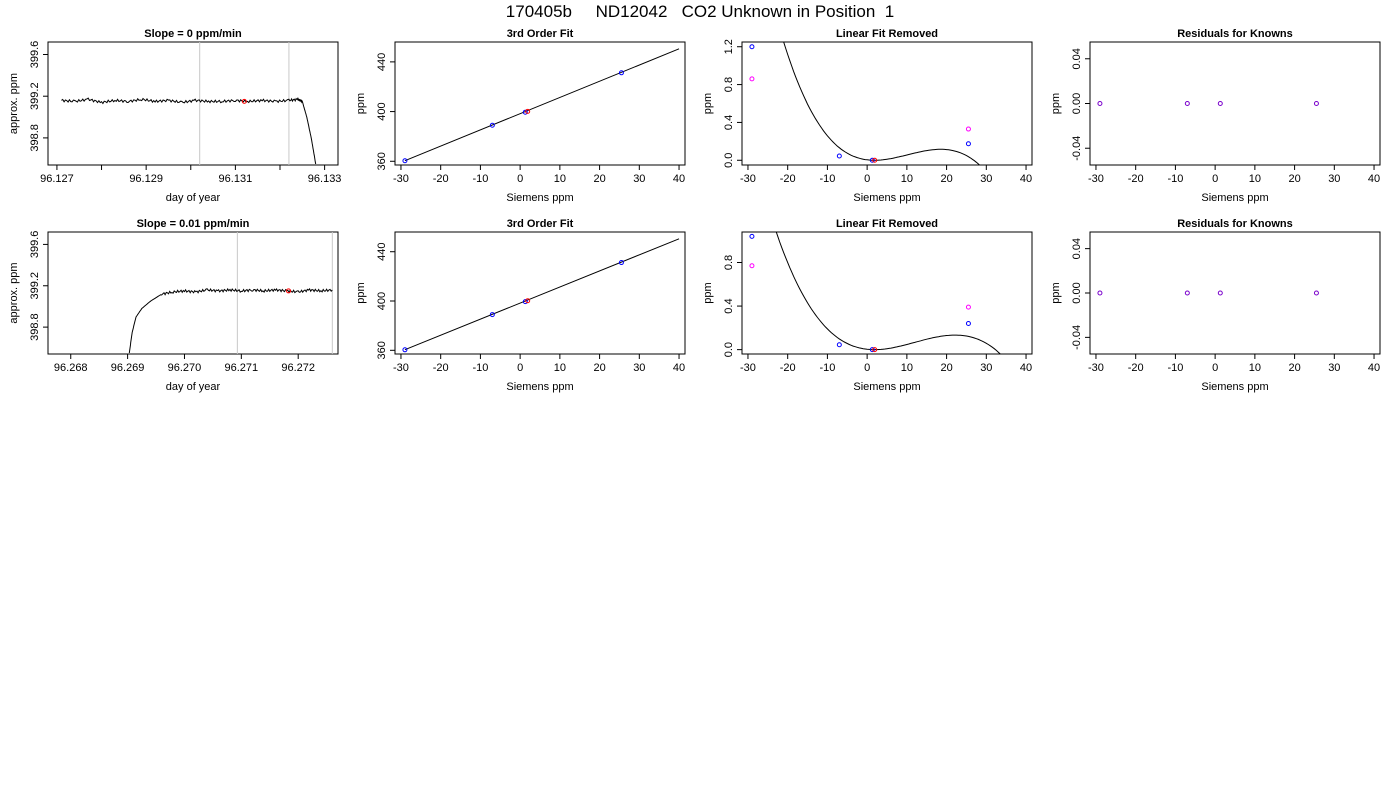 This screenshot has height=800, width=1400. Describe the element at coordinates (729, 46) in the screenshot. I see `y-tick-label: 1.2` at that location.